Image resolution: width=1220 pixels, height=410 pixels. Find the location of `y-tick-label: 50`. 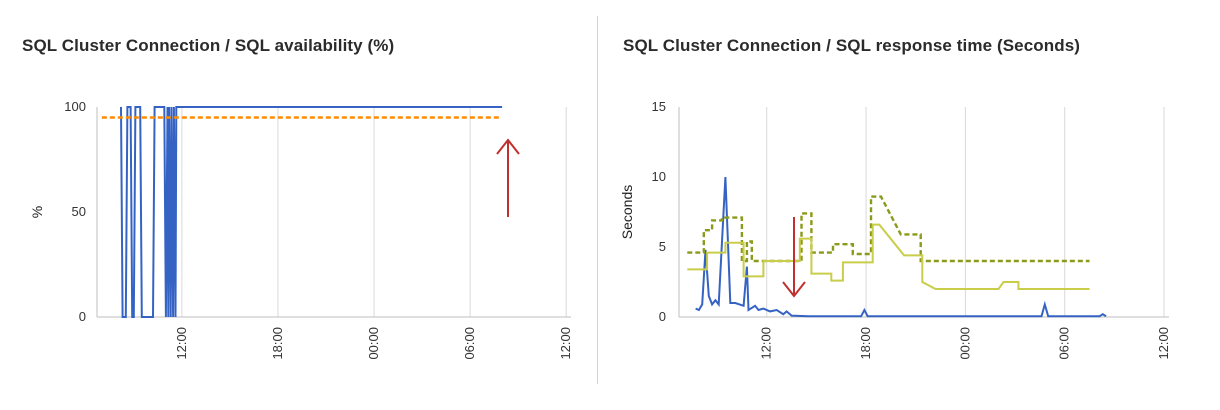

y-tick-label: 50 is located at coordinates (79, 211).